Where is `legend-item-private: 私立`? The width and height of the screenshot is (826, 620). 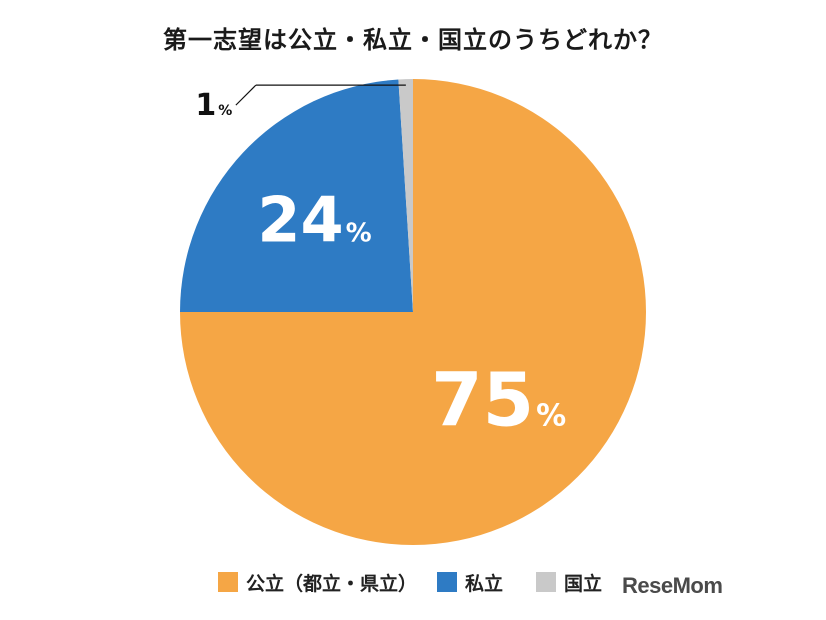
legend-item-private: 私立 is located at coordinates (470, 582).